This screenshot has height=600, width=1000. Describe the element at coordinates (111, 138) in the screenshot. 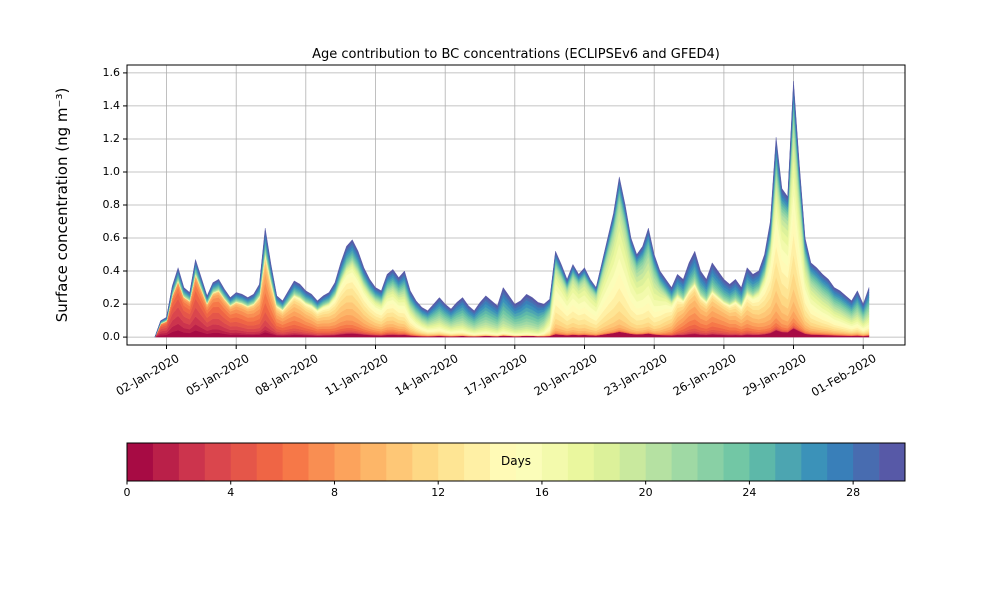

I see `y-tick-label: 1.2` at that location.